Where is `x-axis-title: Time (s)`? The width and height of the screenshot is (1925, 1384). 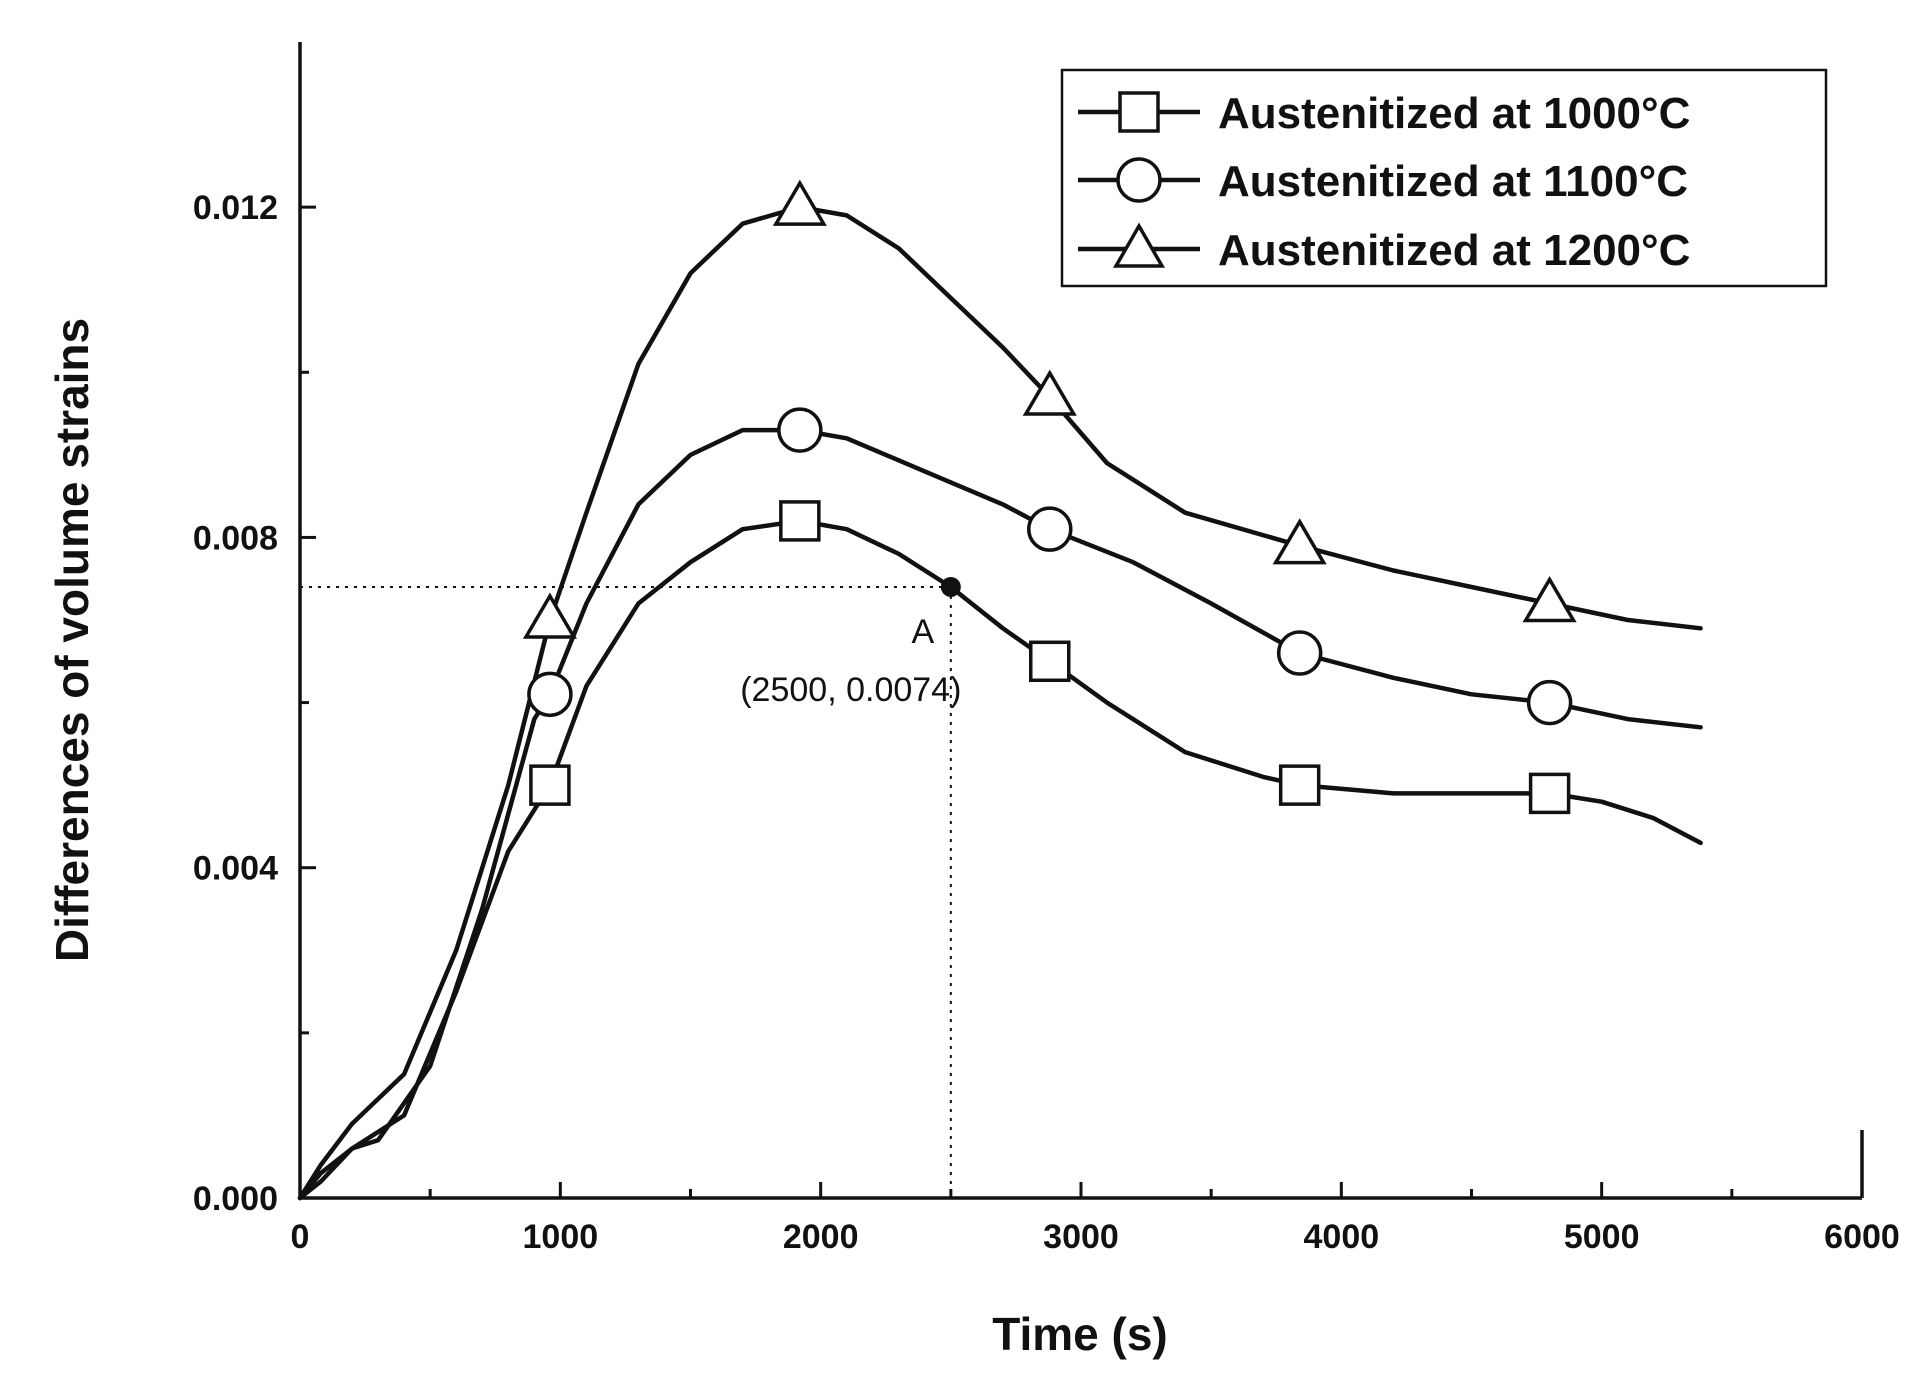
x-axis-title: Time (s) is located at coordinates (1080, 1334).